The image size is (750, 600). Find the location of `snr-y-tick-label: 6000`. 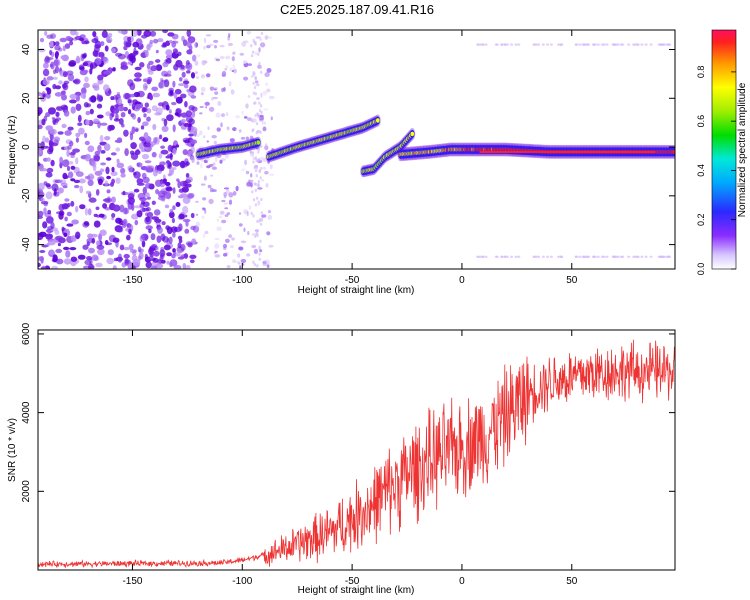

snr-y-tick-label: 6000 is located at coordinates (26, 333).